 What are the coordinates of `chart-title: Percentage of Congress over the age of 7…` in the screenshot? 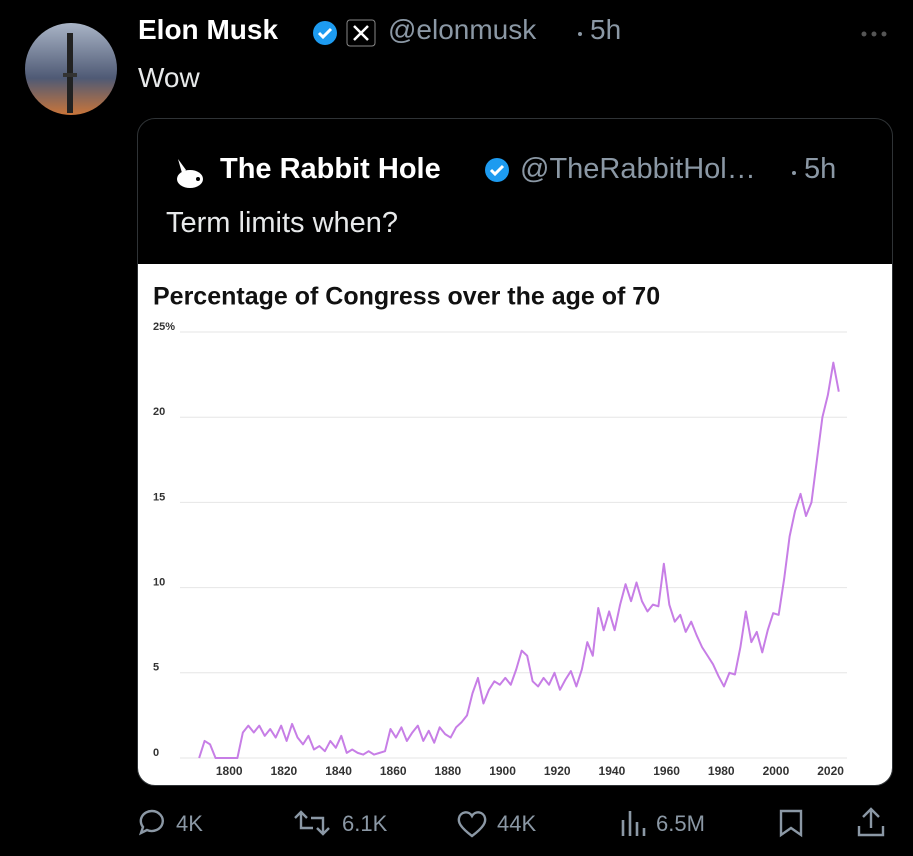 It's located at (406, 297).